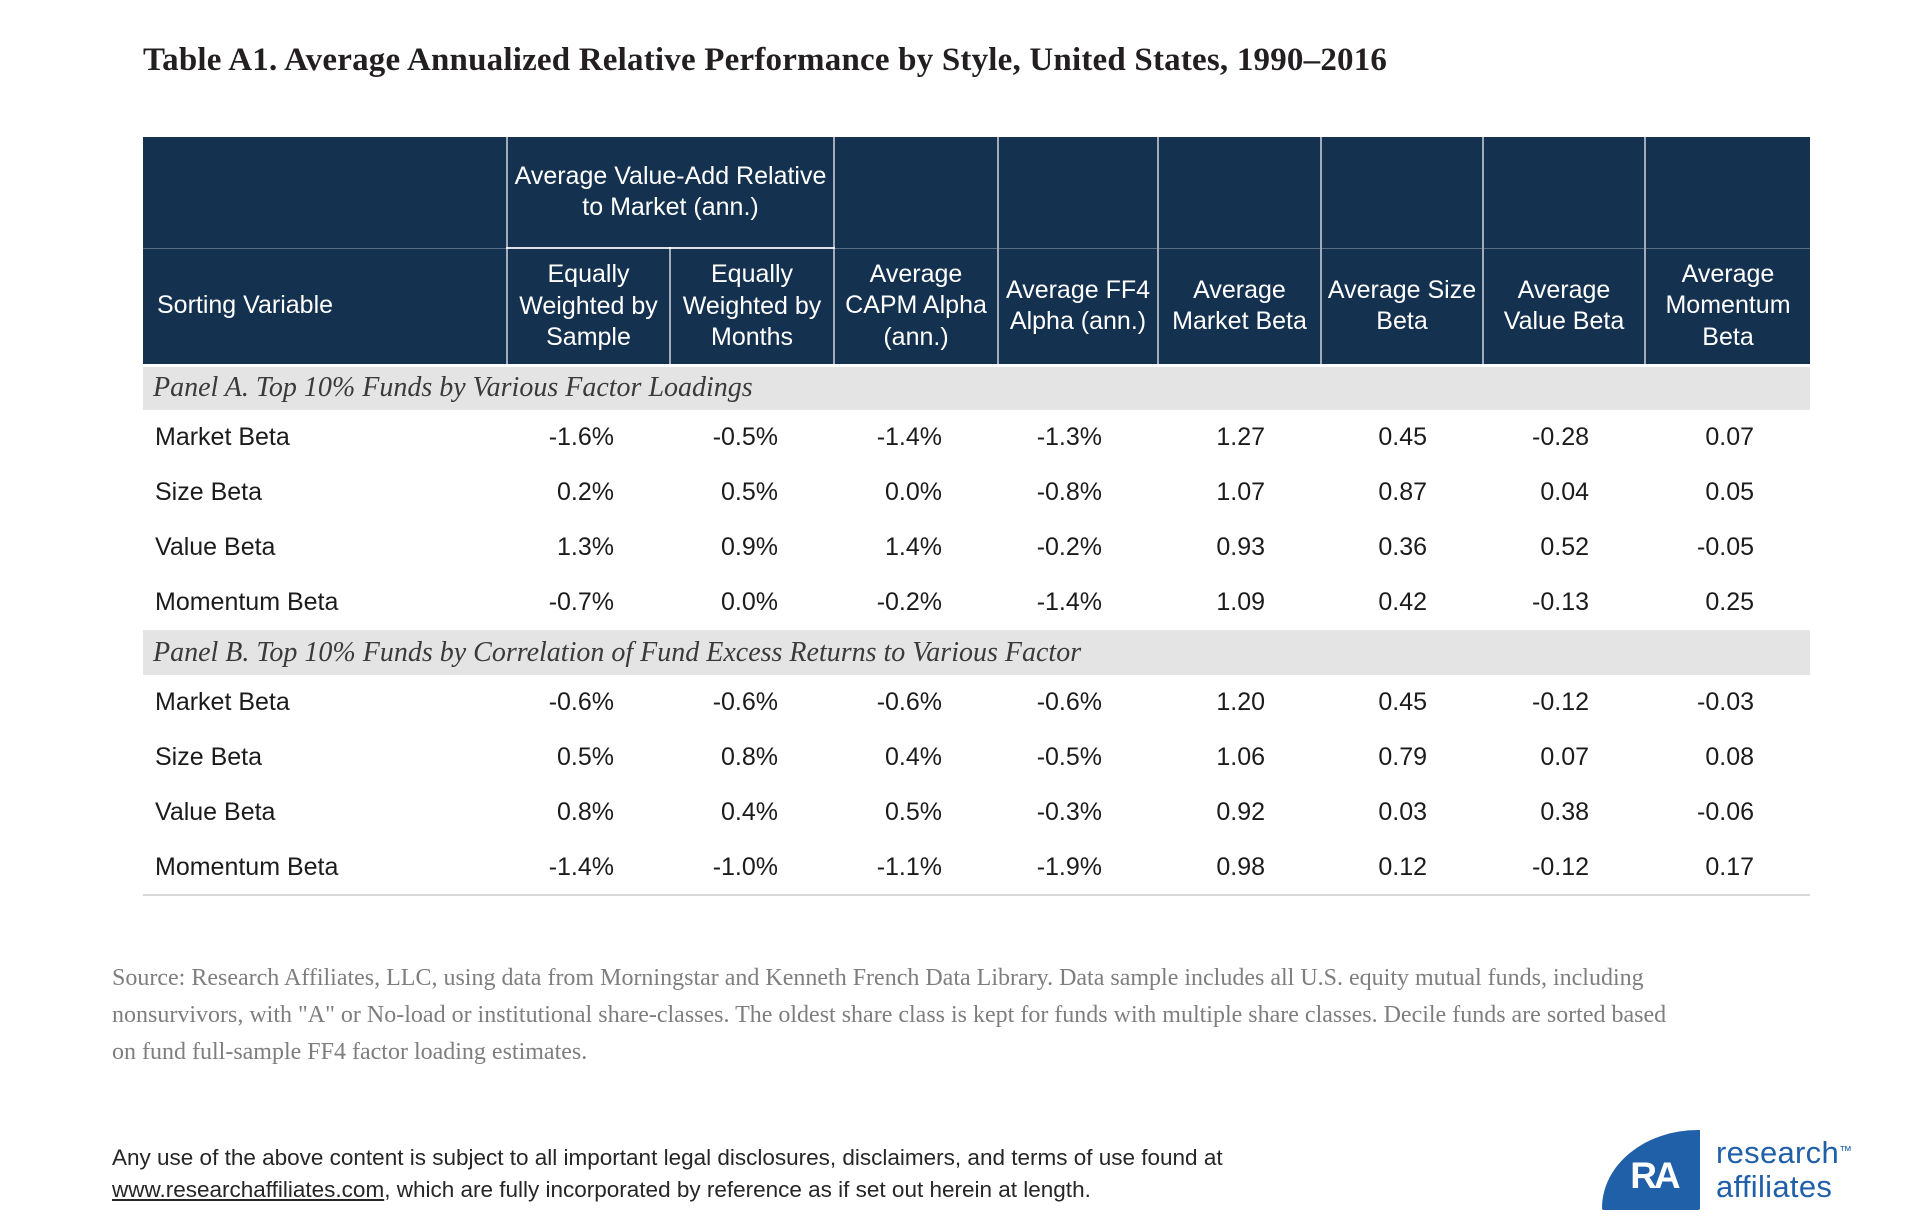 This screenshot has height=1231, width=1920. What do you see at coordinates (1240, 812) in the screenshot?
I see `cell-value: 0.92` at bounding box center [1240, 812].